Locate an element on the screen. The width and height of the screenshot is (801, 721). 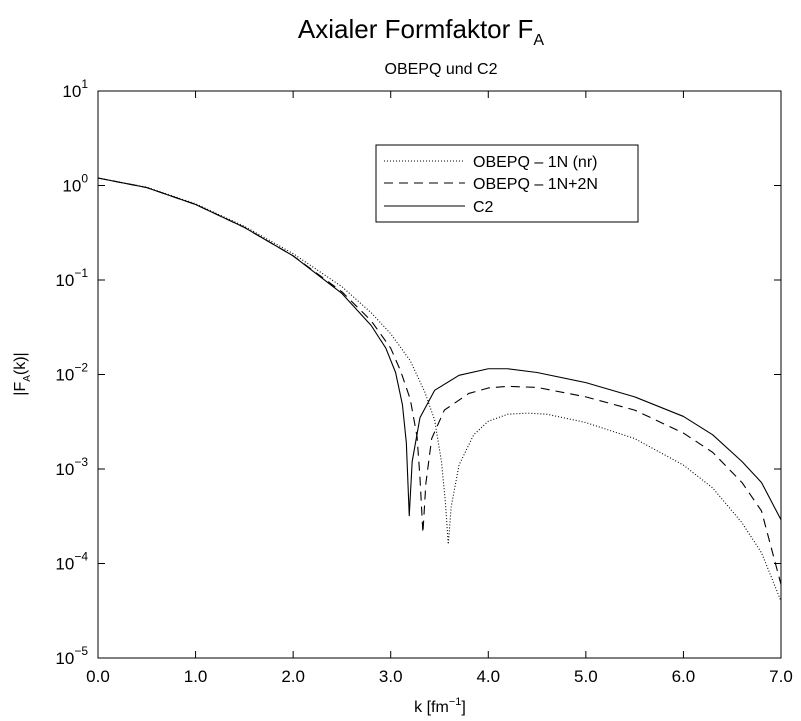
x-tick-label: 1.0 is located at coordinates (196, 676).